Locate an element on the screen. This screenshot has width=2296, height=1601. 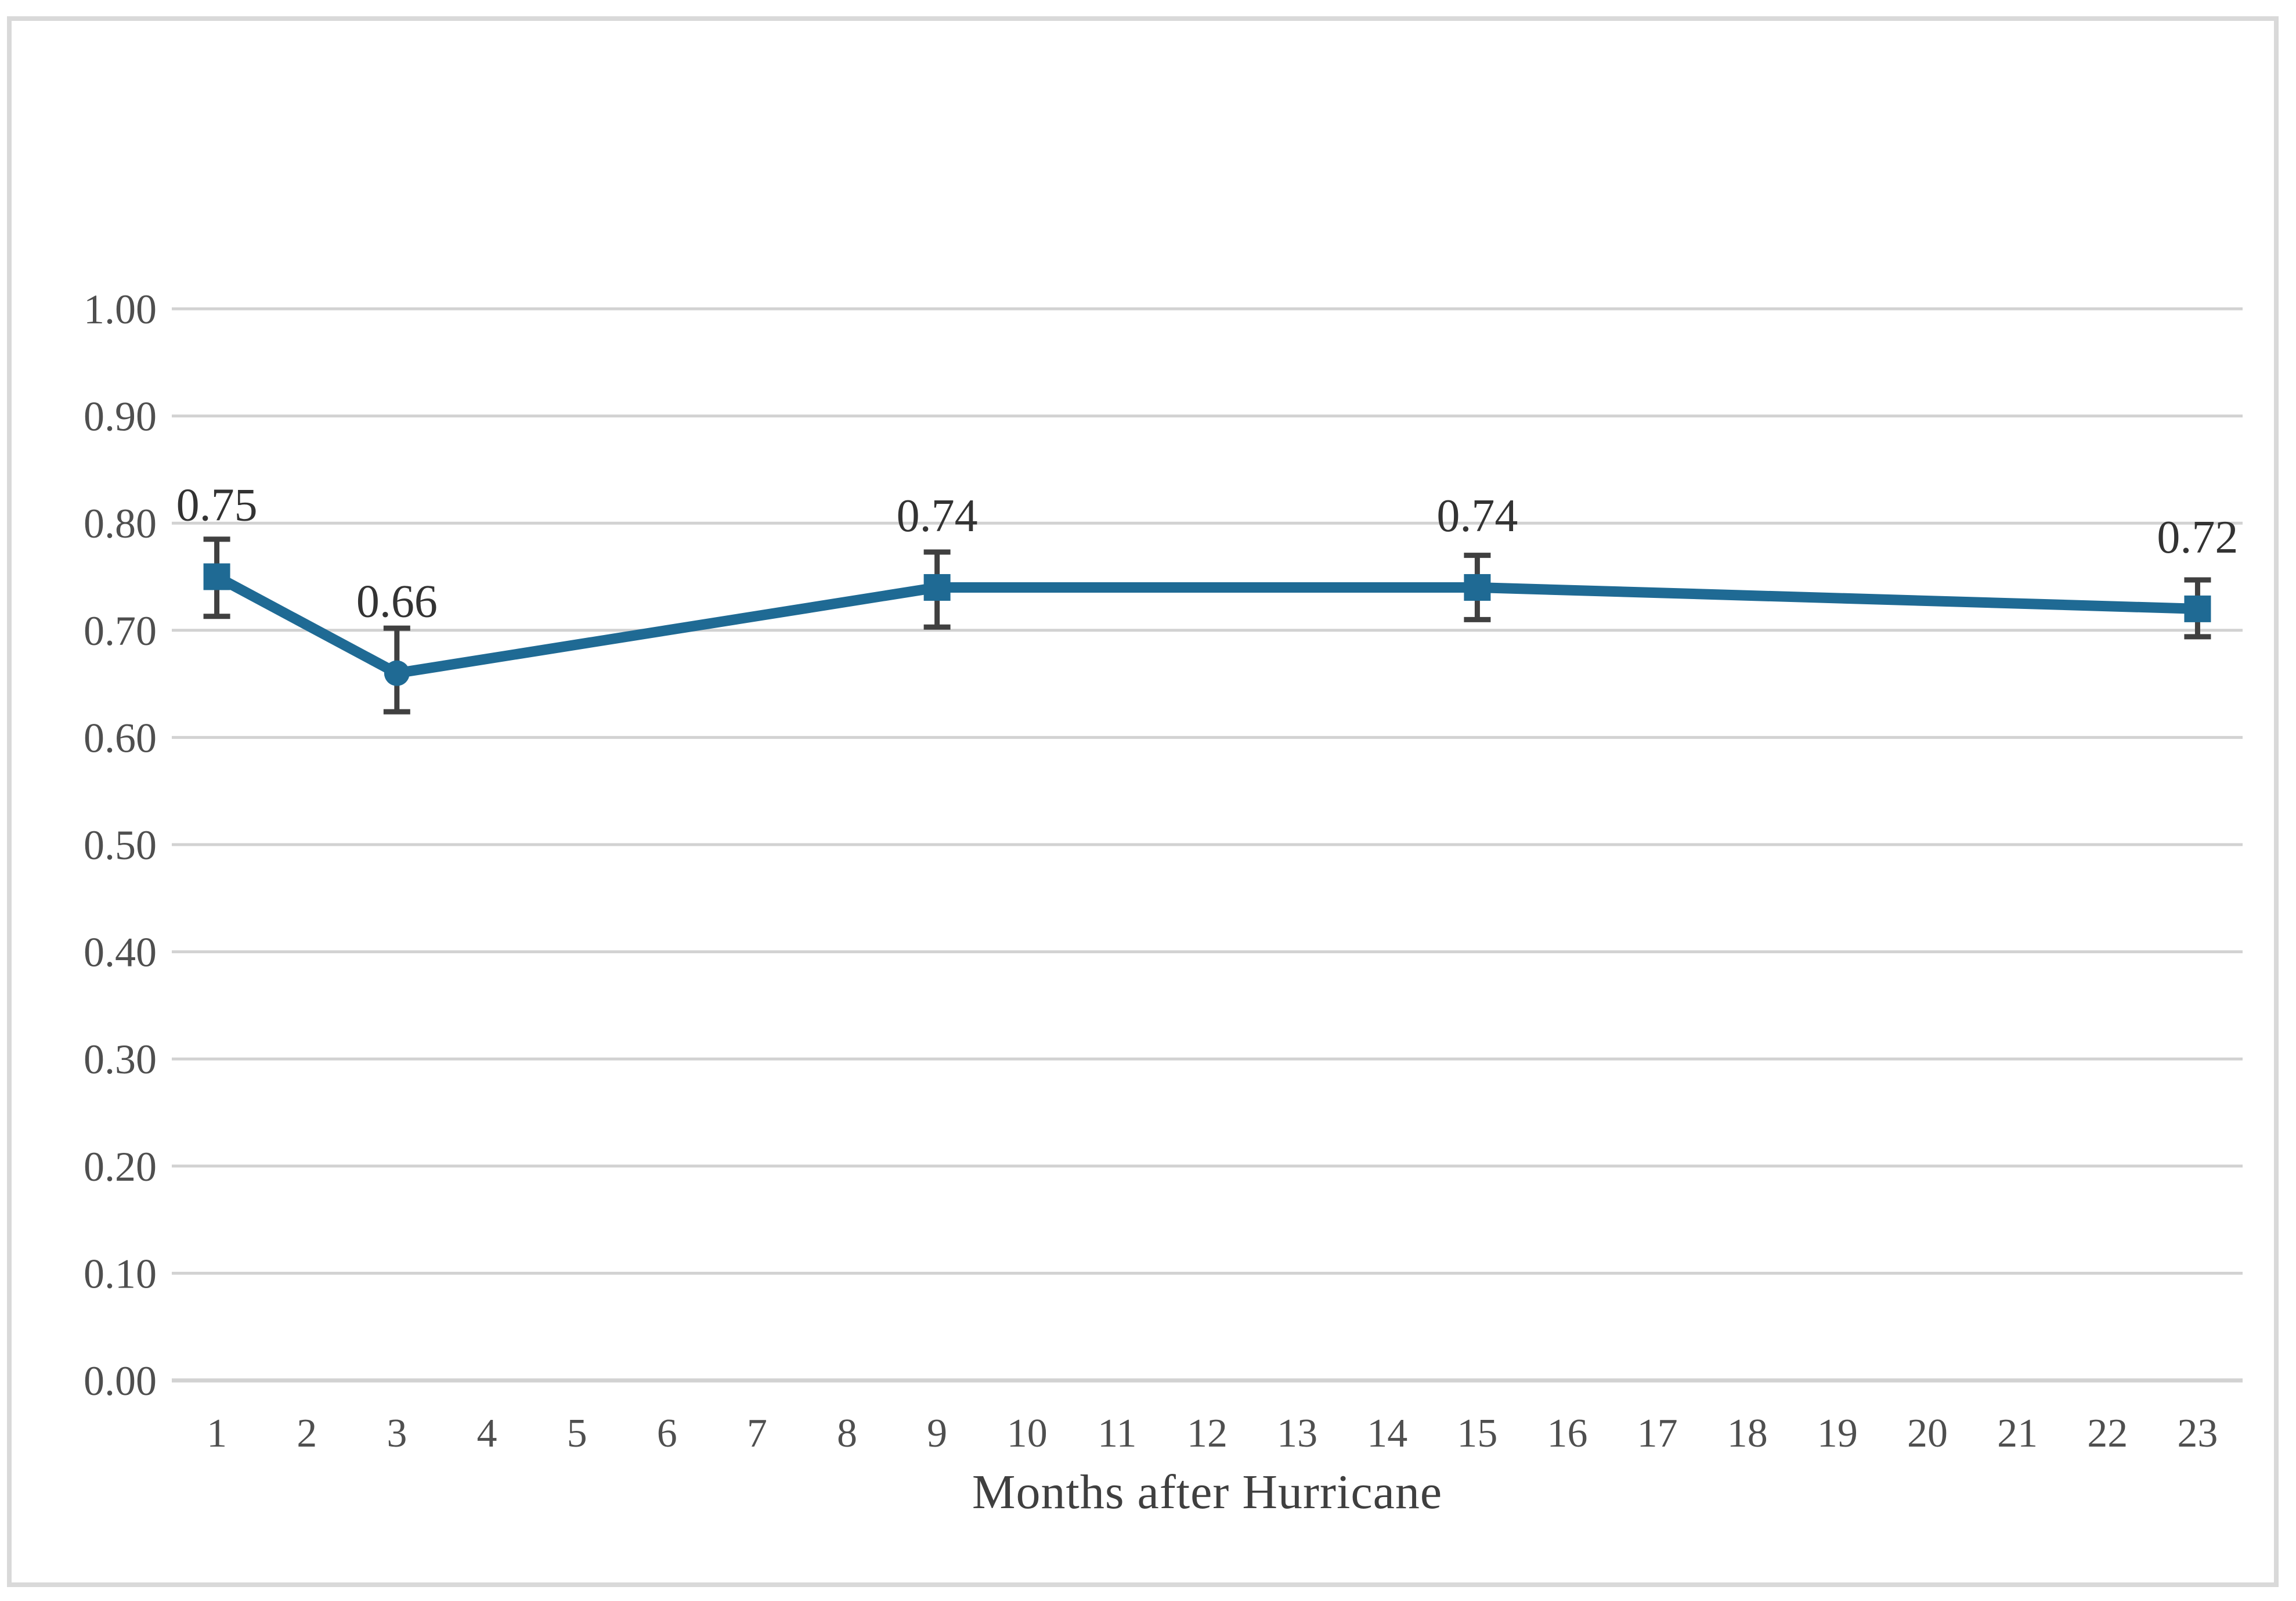
data-label: 0.75 is located at coordinates (217, 505).